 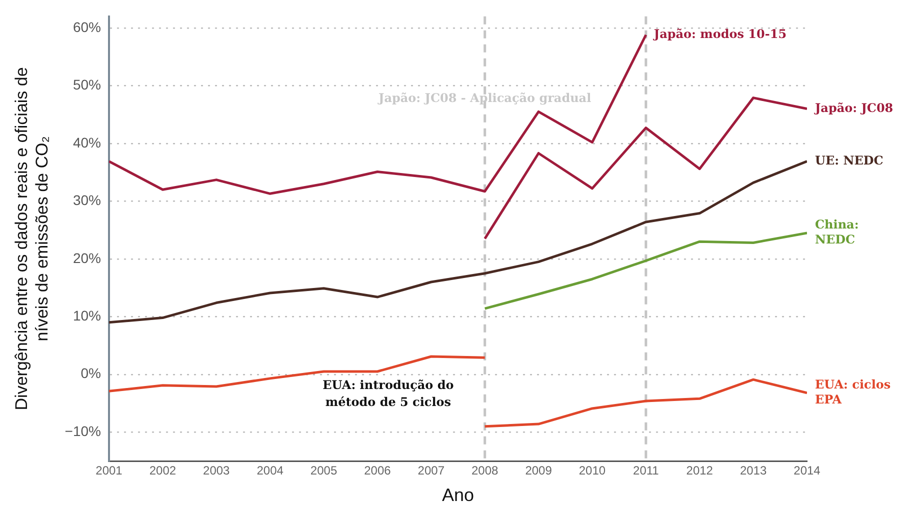 What do you see at coordinates (592, 471) in the screenshot?
I see `x-tick-label: 2010` at bounding box center [592, 471].